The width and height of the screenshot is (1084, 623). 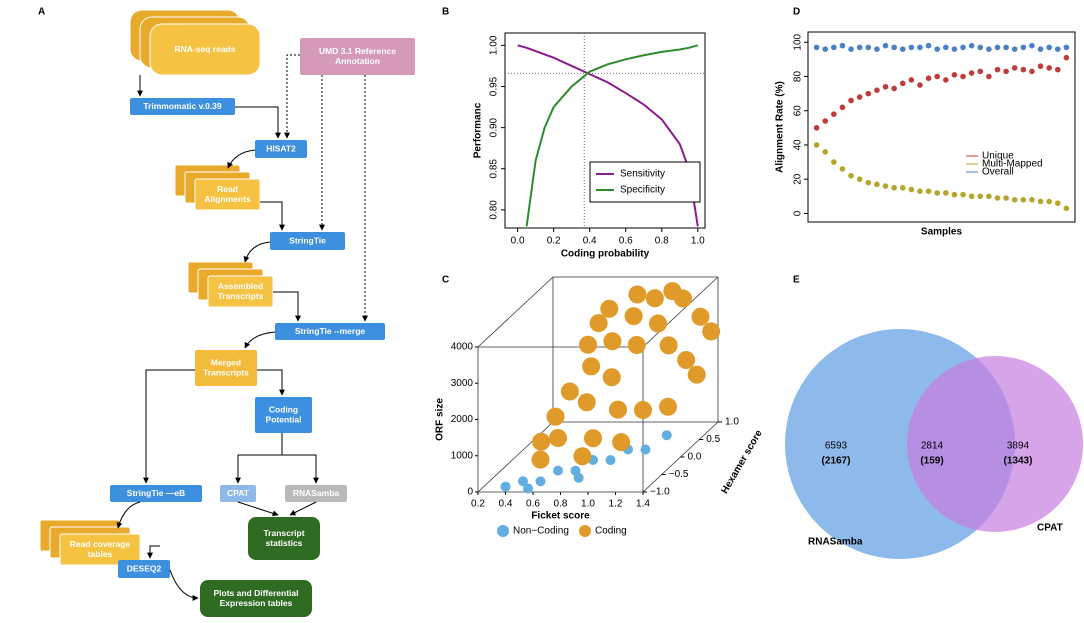 I want to click on panel-label: D, so click(x=796, y=12).